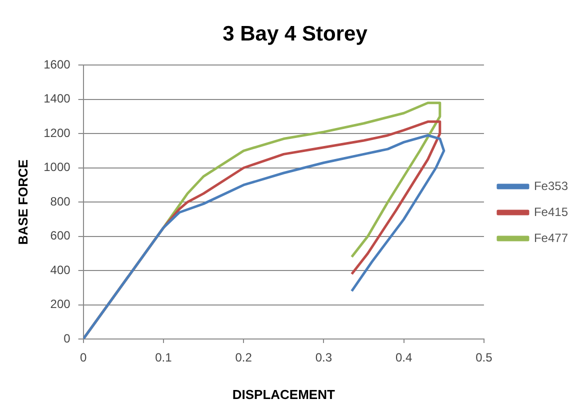  What do you see at coordinates (551, 237) in the screenshot?
I see `legend-label: Fe477` at bounding box center [551, 237].